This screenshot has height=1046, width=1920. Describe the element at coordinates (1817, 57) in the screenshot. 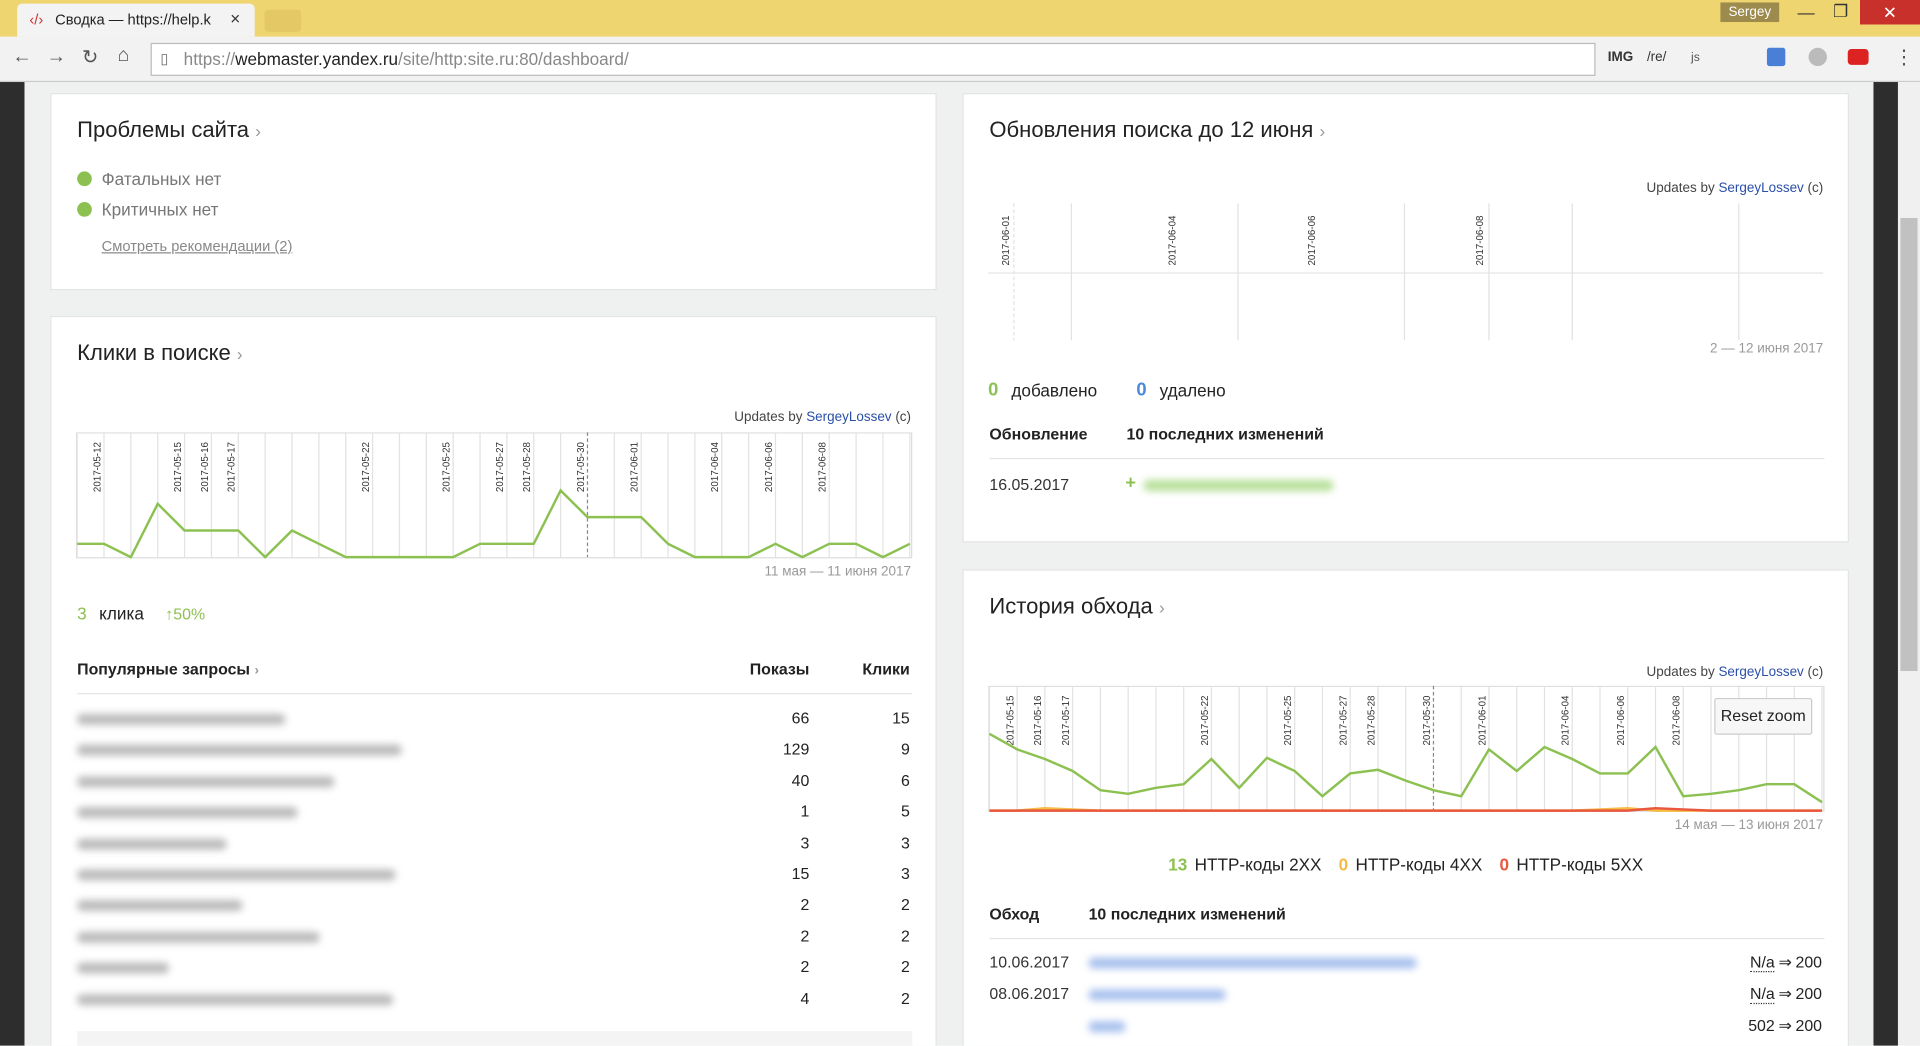

I see `ext-settings` at that location.